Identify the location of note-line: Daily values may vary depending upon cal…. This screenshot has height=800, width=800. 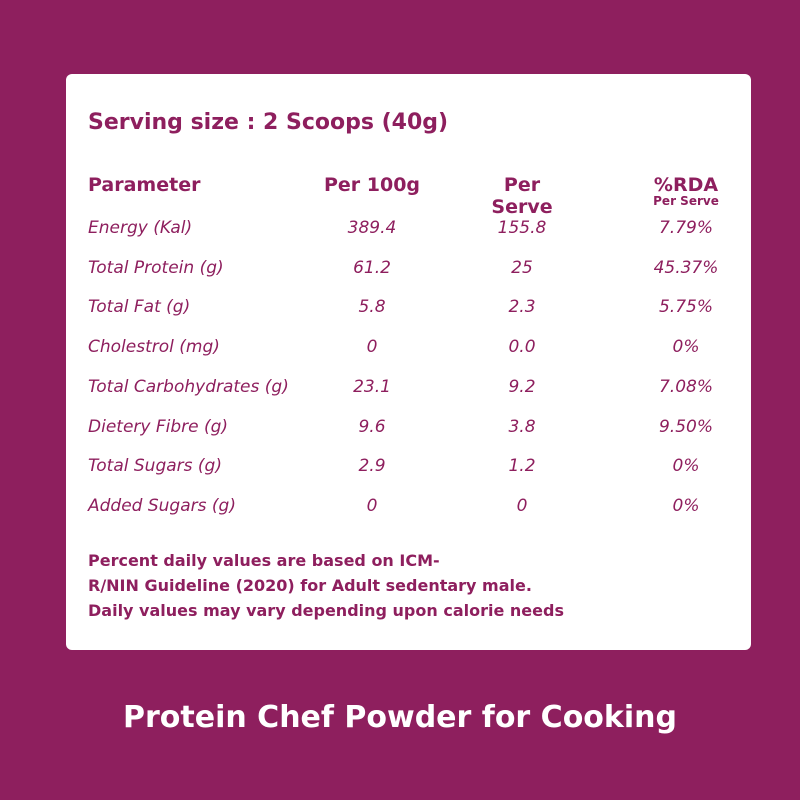
(326, 610).